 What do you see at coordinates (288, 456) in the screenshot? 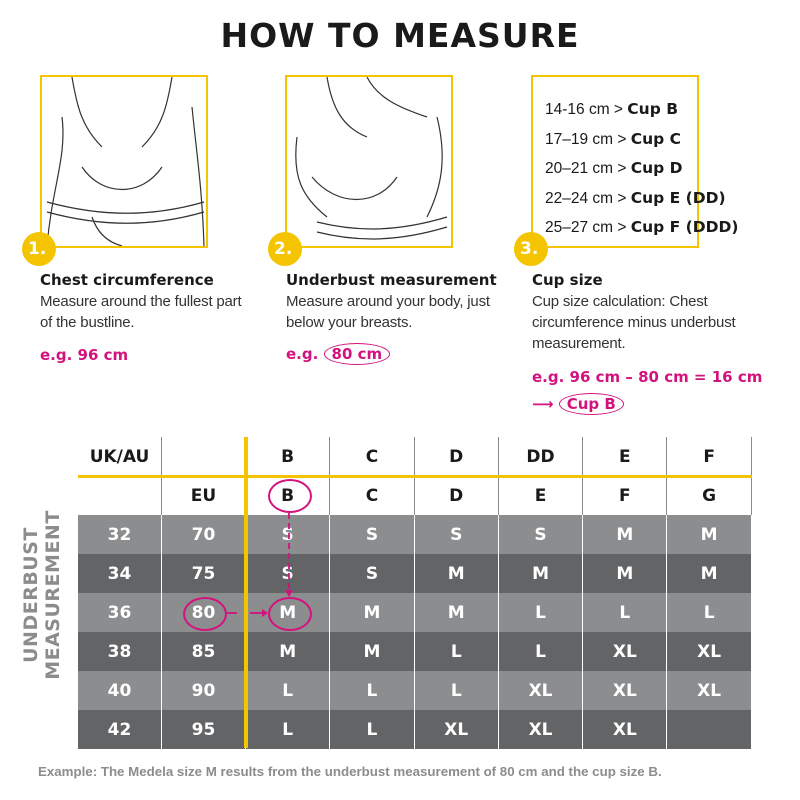
I see `table-cell: B` at bounding box center [288, 456].